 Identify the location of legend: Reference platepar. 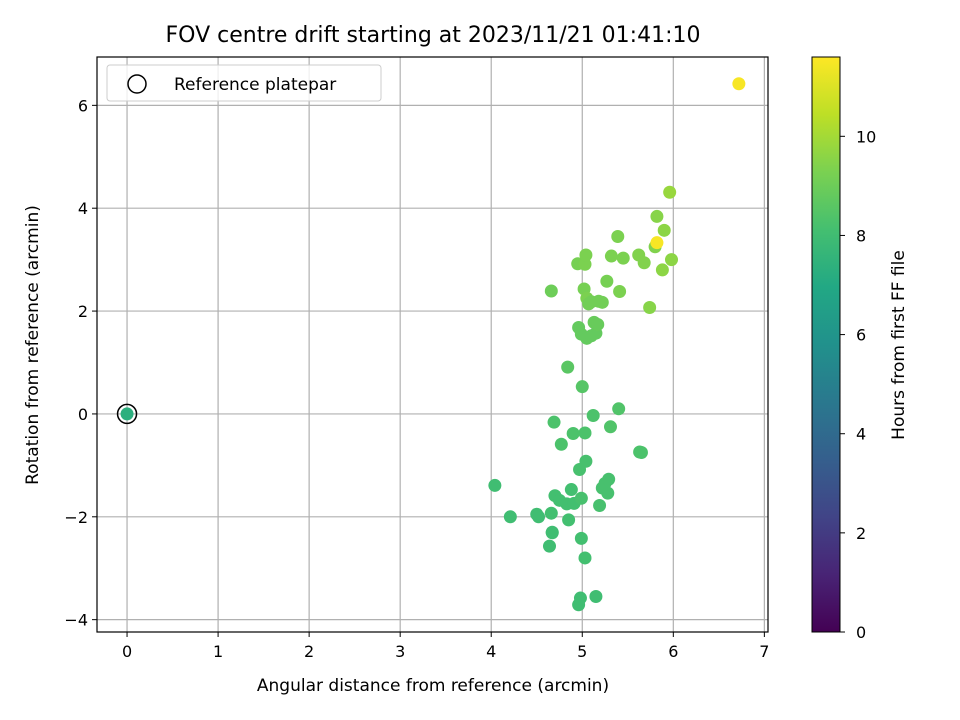
(244, 83).